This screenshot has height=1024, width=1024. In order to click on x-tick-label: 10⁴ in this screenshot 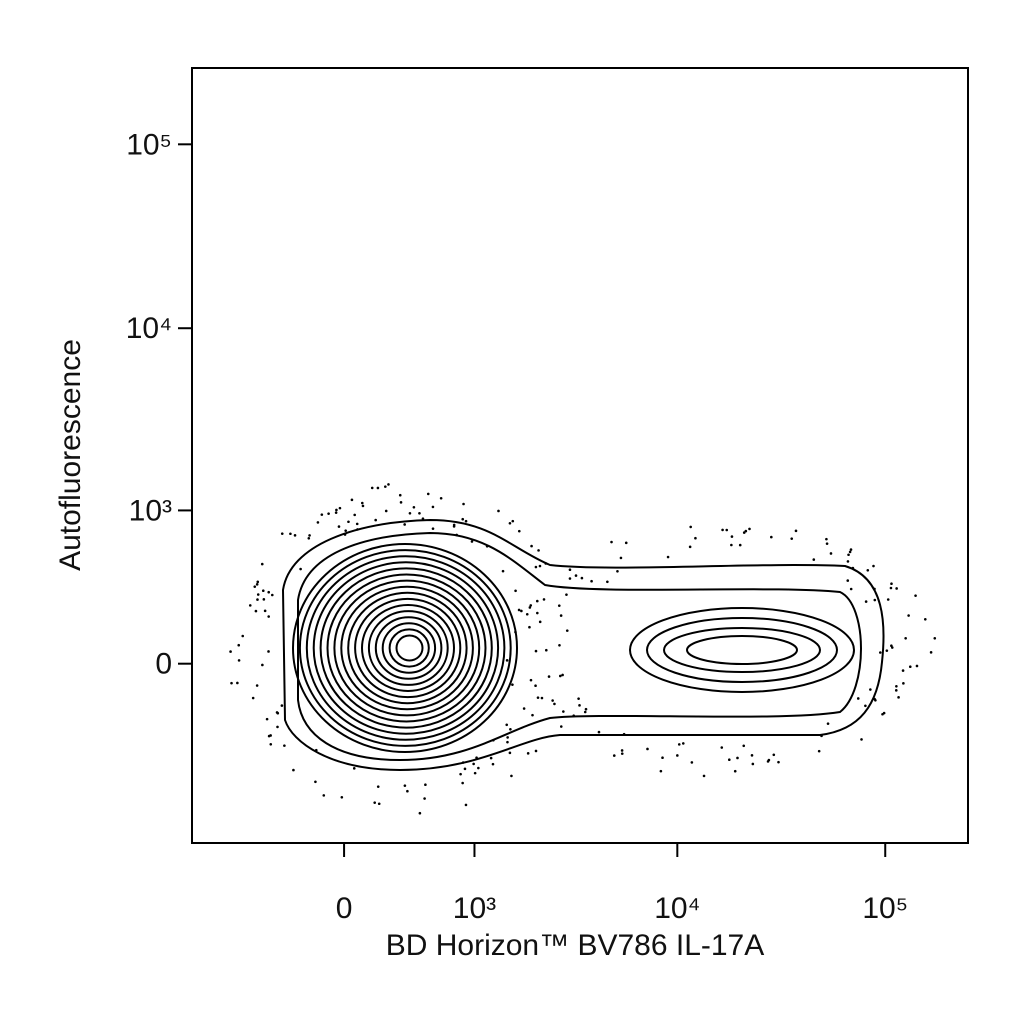, I will do `click(677, 908)`.